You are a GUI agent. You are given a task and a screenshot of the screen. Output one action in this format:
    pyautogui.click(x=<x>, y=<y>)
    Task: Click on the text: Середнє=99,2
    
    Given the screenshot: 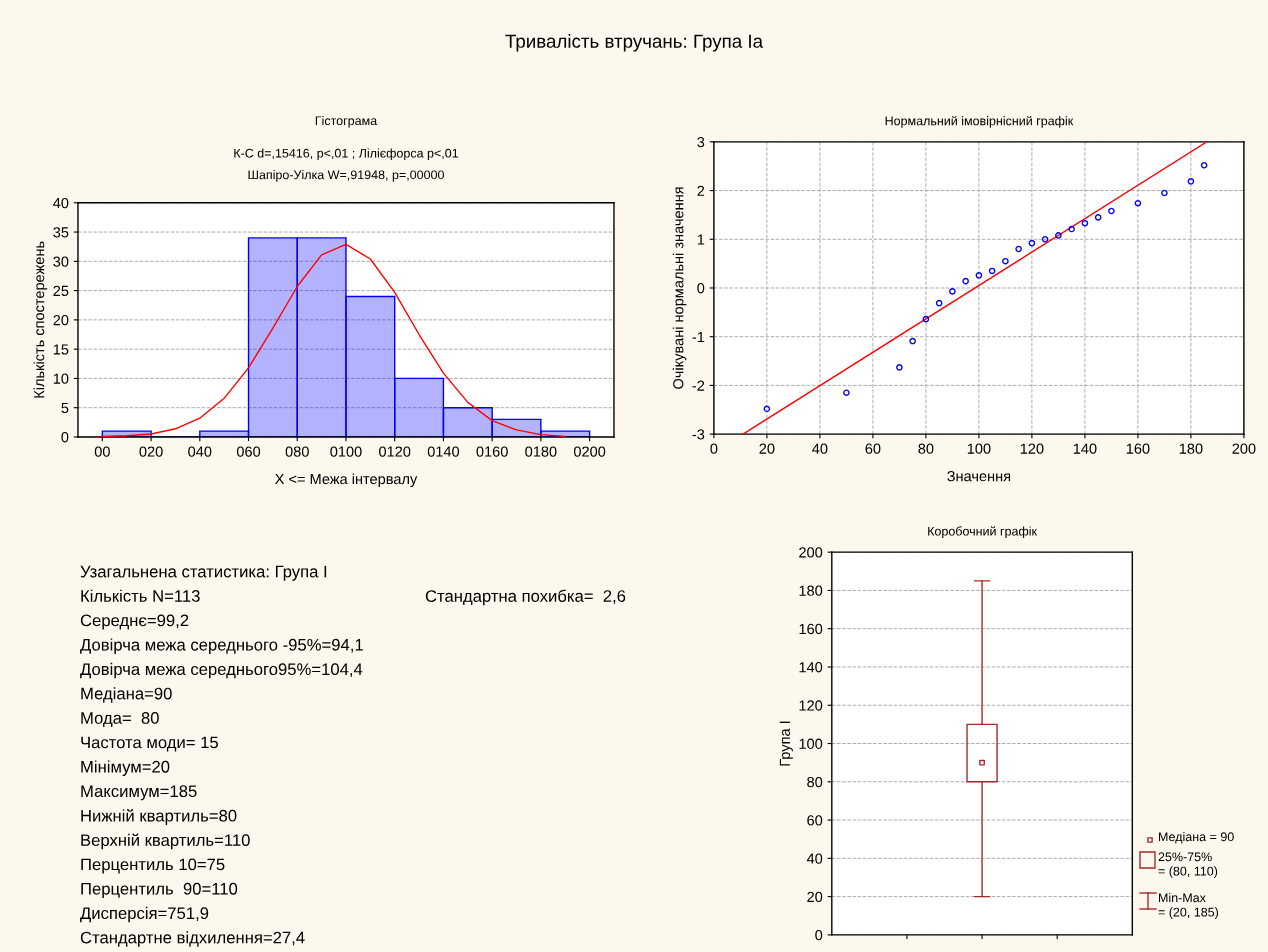 What is the action you would take?
    pyautogui.click(x=134, y=622)
    